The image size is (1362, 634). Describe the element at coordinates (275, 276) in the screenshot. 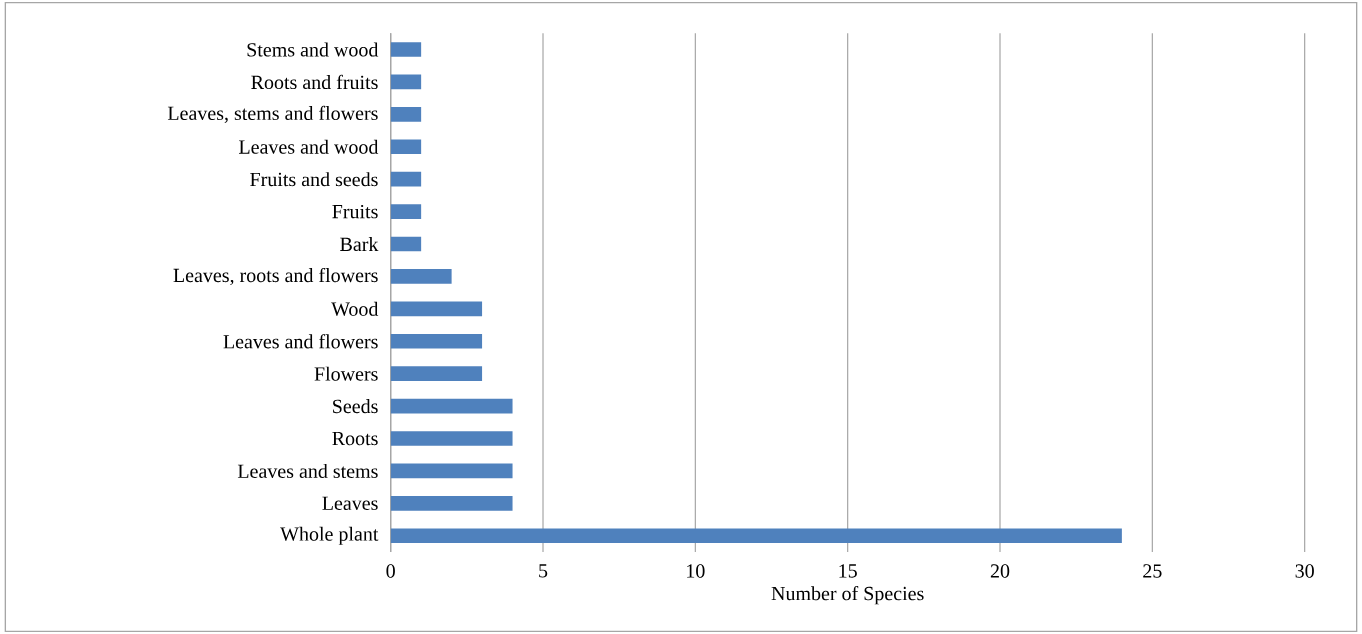

I see `y-tick-label: Leaves, roots and flowers` at that location.